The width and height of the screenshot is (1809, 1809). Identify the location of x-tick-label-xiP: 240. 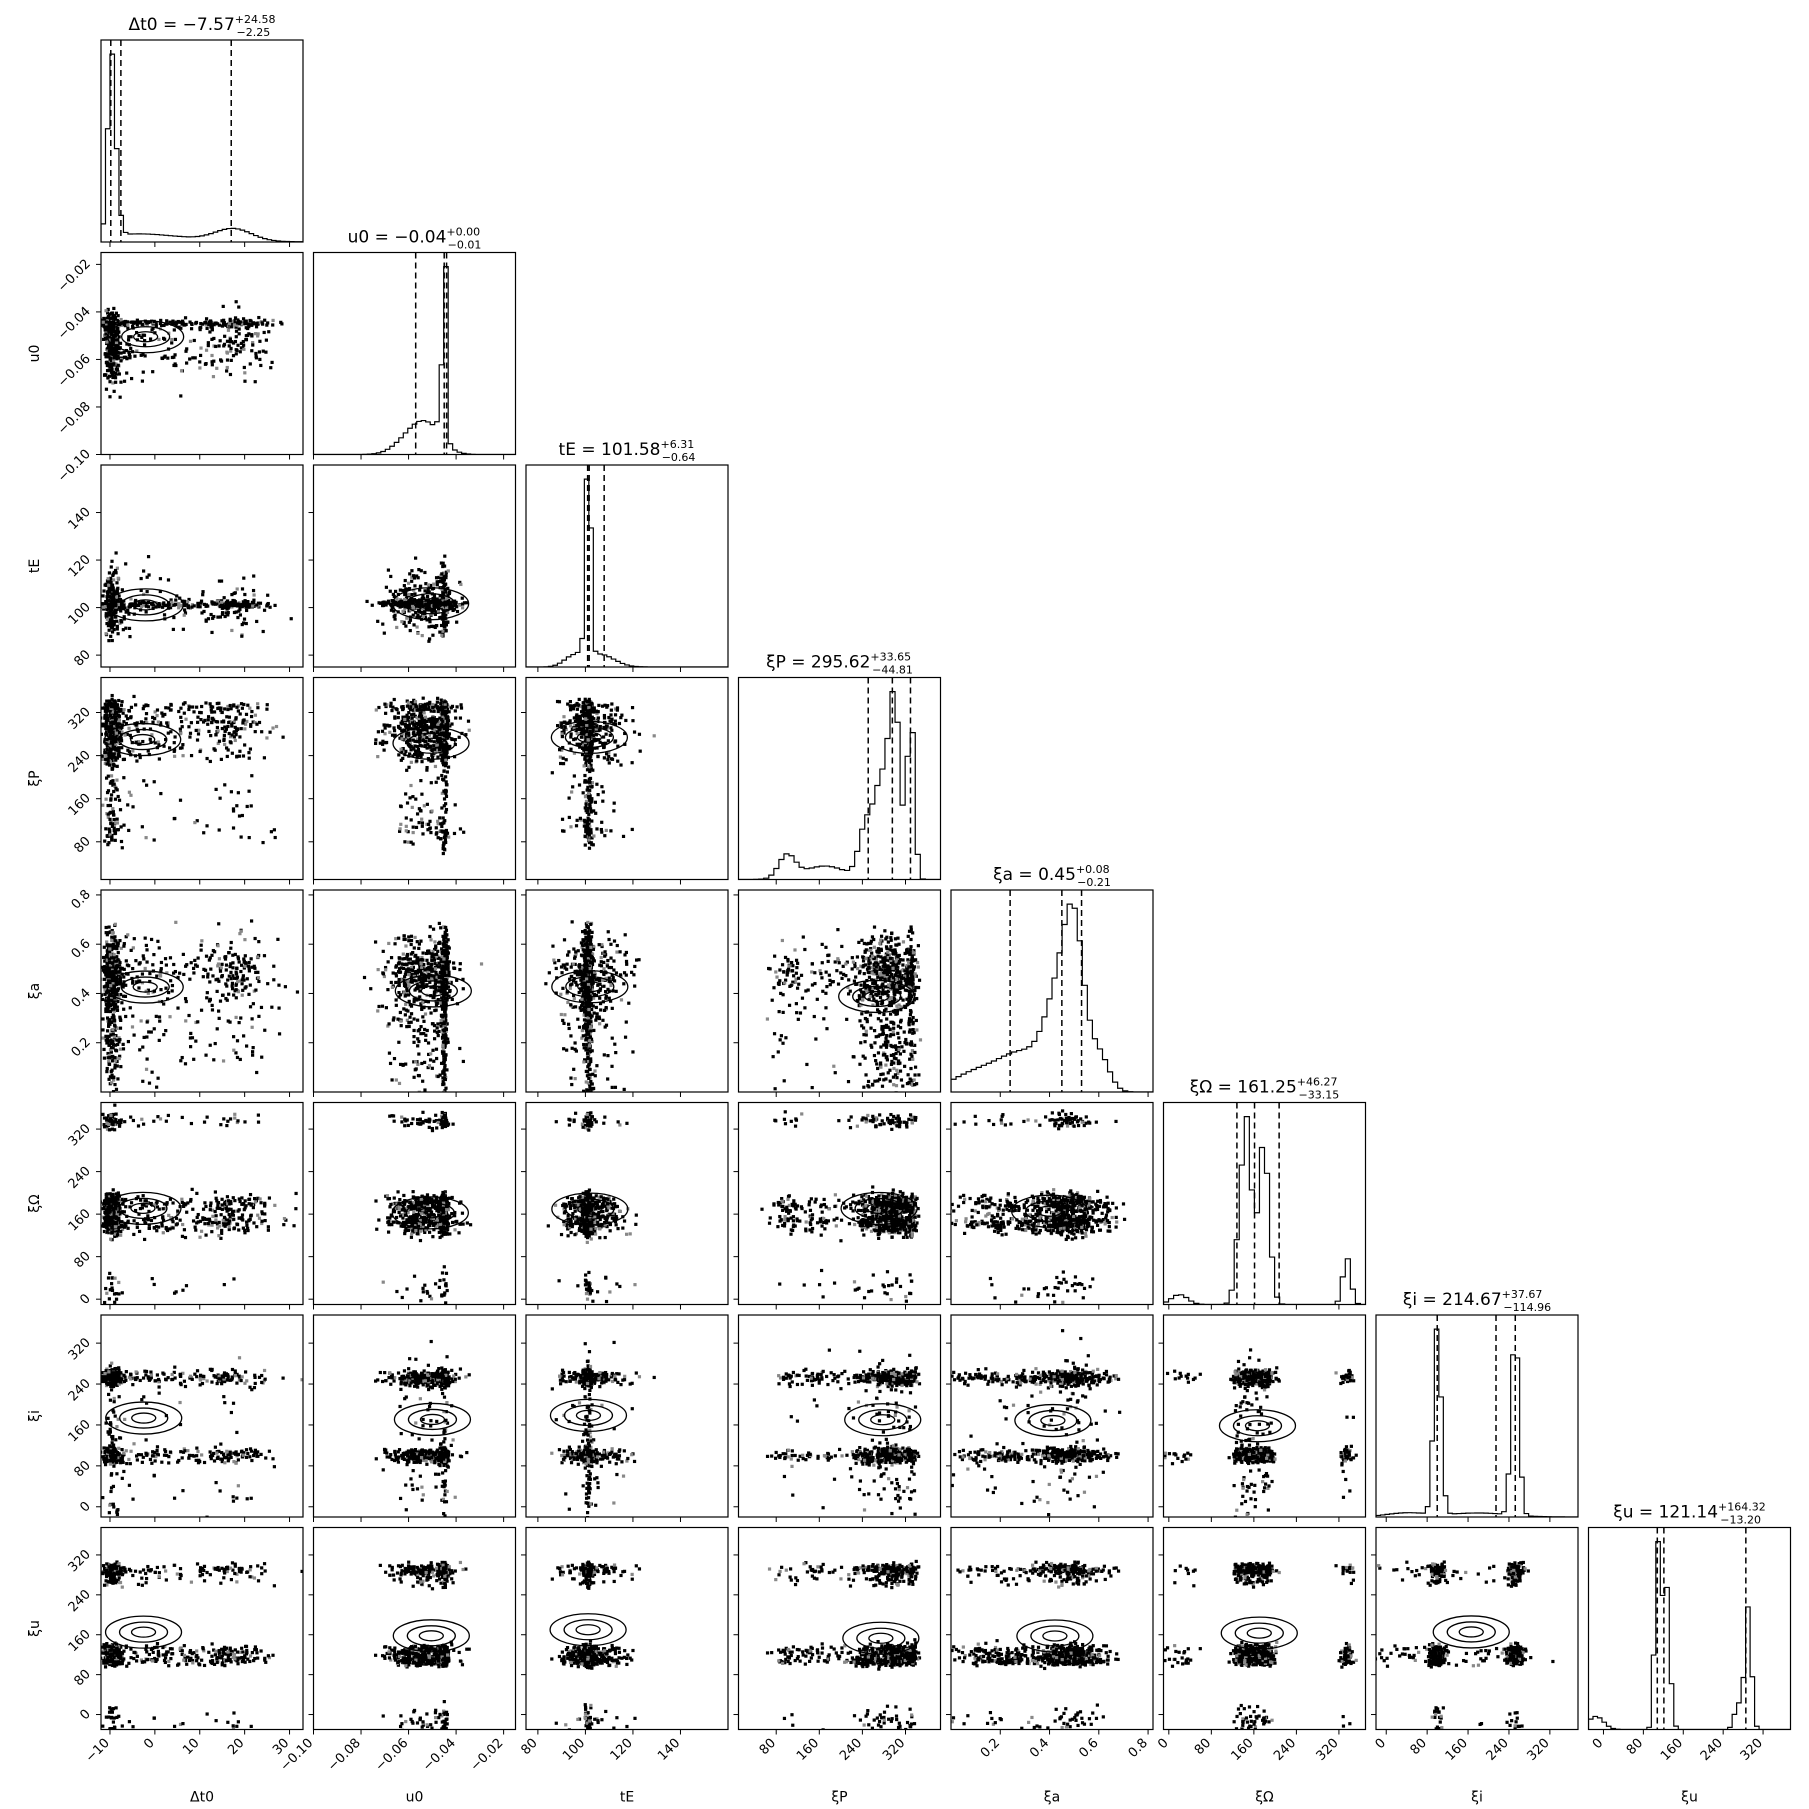
(851, 1750).